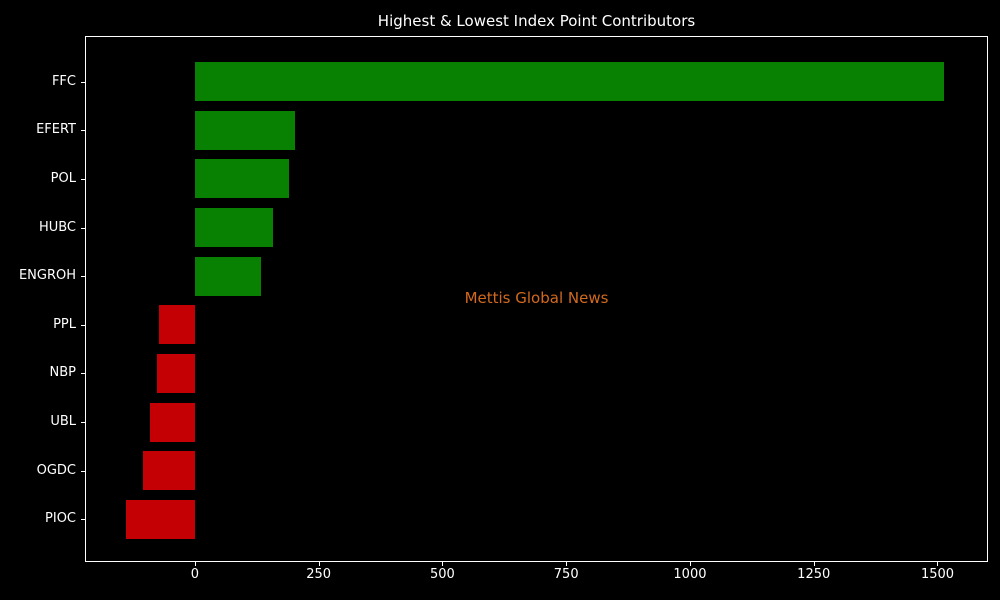 The width and height of the screenshot is (1000, 600). I want to click on bar-ENGROH, so click(227, 276).